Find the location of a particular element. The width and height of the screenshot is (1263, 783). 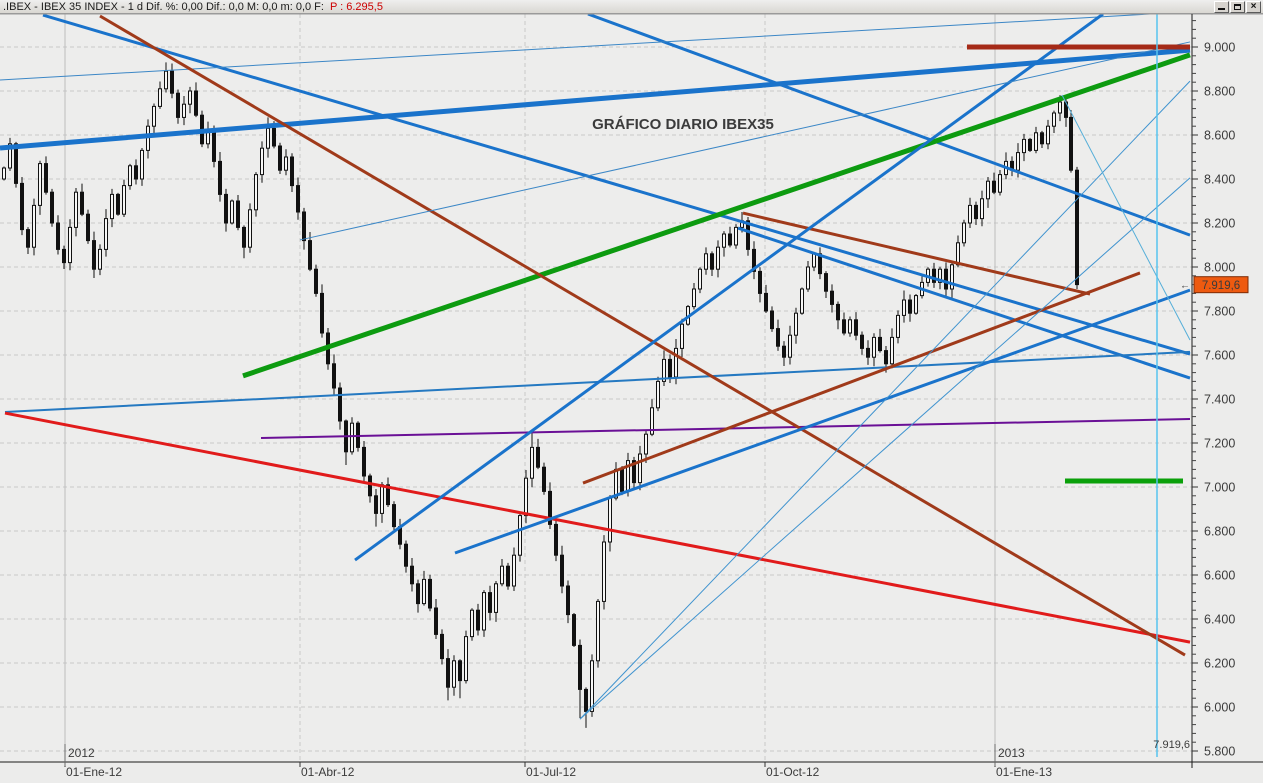

time-axis-label: 01-Abr-12 is located at coordinates (328, 772).